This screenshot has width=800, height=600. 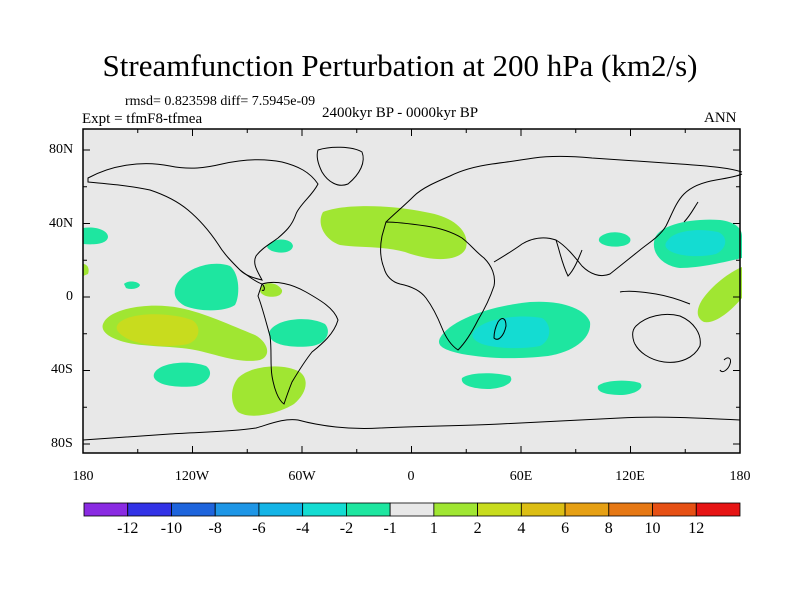 I want to click on contour-negative-east-pacific, so click(x=206, y=287).